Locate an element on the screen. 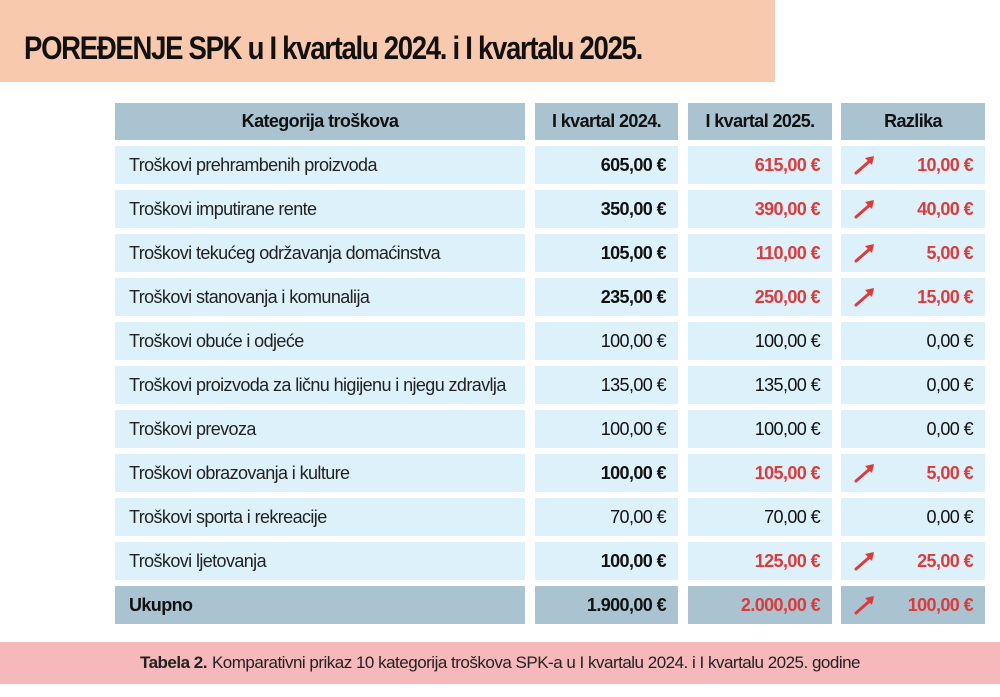 The width and height of the screenshot is (1000, 697). row-category: Troškovi imputirane rente is located at coordinates (320, 209).